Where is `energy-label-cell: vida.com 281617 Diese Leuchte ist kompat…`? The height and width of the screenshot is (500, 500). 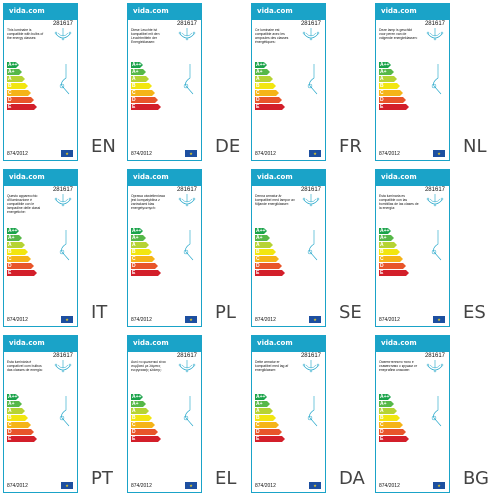
energy-label-cell: vida.com 281617 Diese Leuchte ist kompat… is located at coordinates (186, 83).